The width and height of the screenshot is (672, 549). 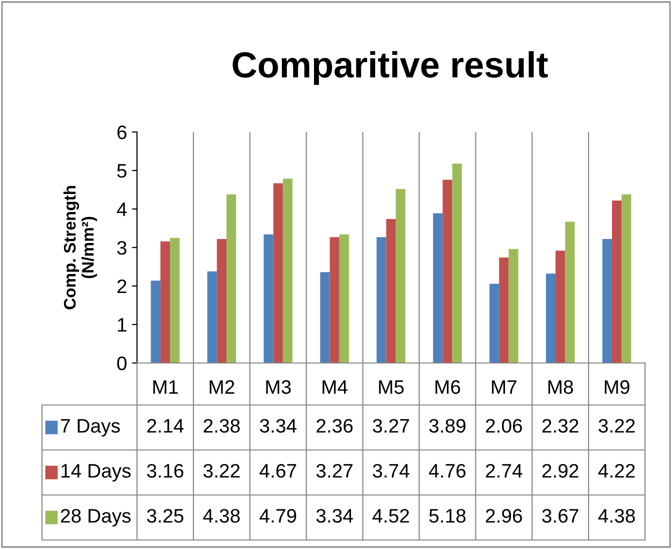 I want to click on legend-label: 14 Days, so click(x=96, y=473).